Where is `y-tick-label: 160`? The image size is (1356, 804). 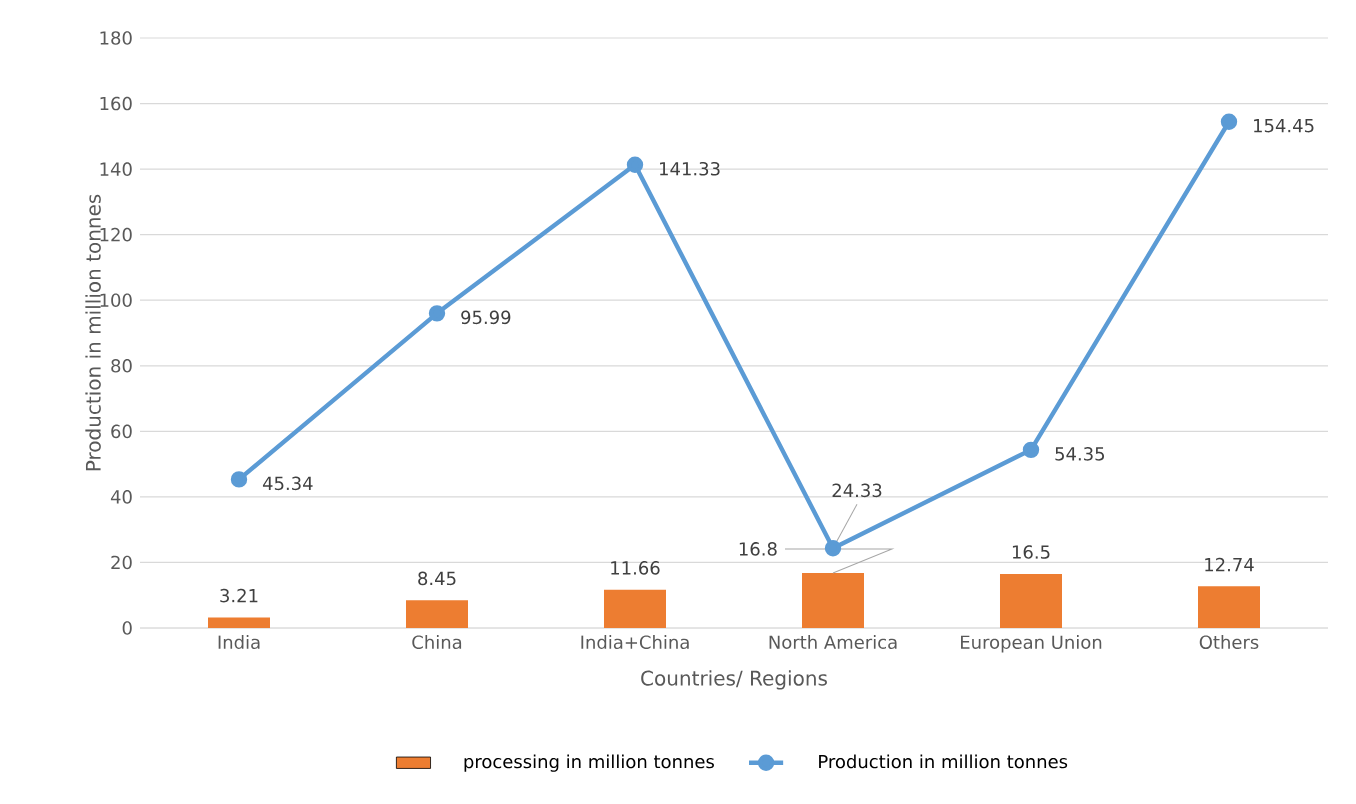 y-tick-label: 160 is located at coordinates (116, 103).